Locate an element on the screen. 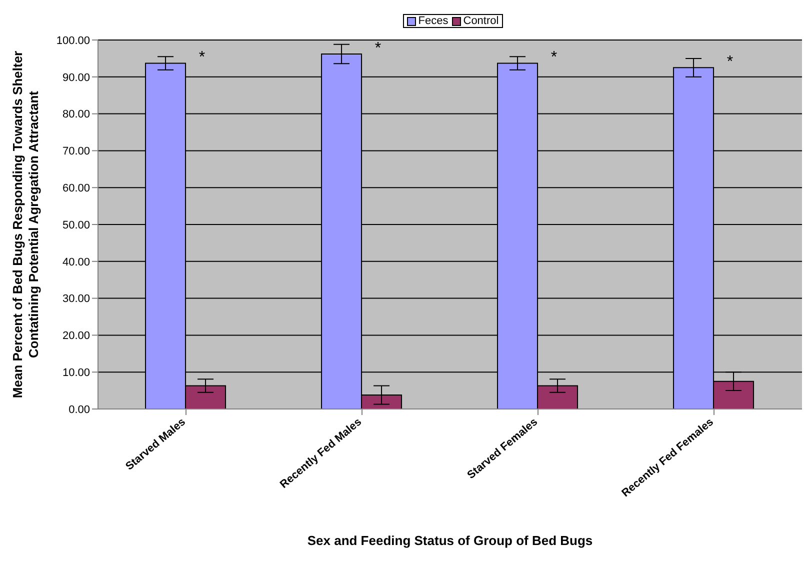  legend-label: Feces is located at coordinates (432, 21).